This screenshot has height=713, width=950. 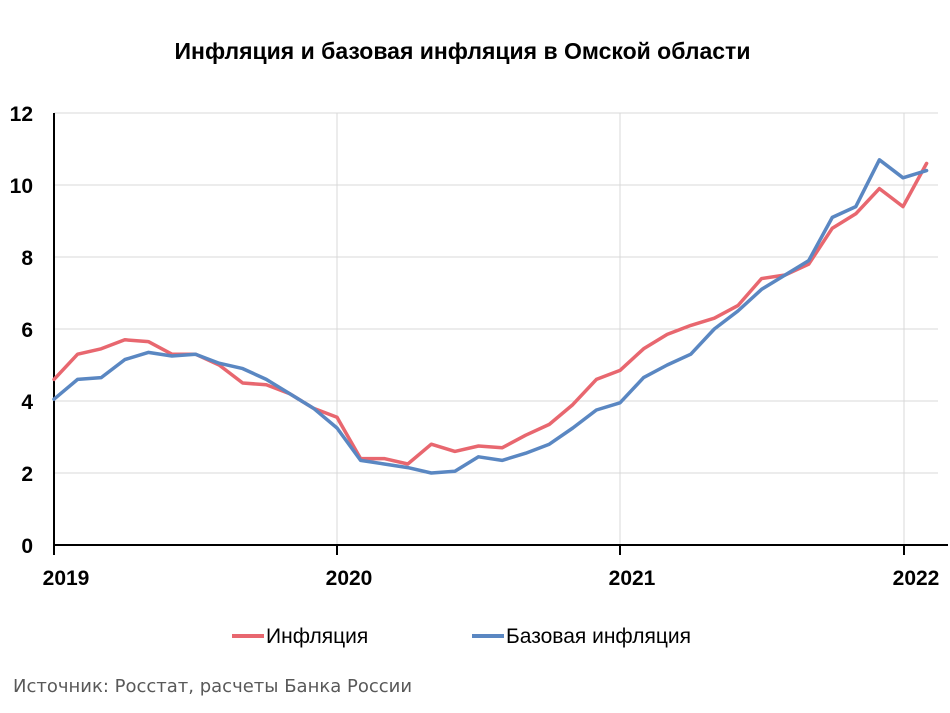 I want to click on x-tick-label: 2019, so click(x=66, y=578).